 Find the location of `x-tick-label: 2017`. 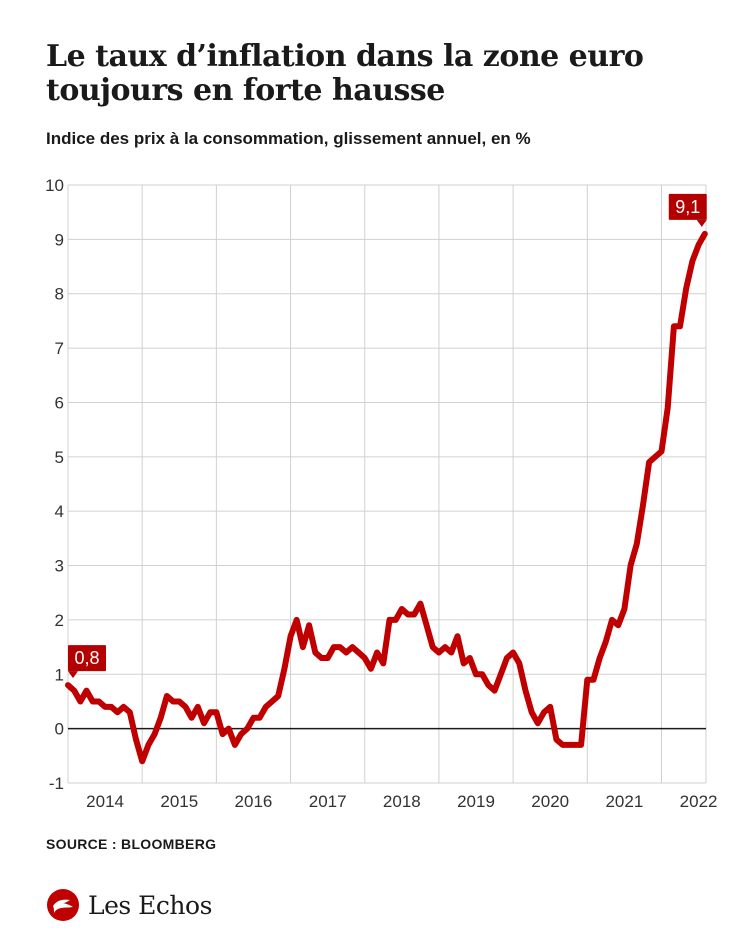

x-tick-label: 2017 is located at coordinates (328, 801).